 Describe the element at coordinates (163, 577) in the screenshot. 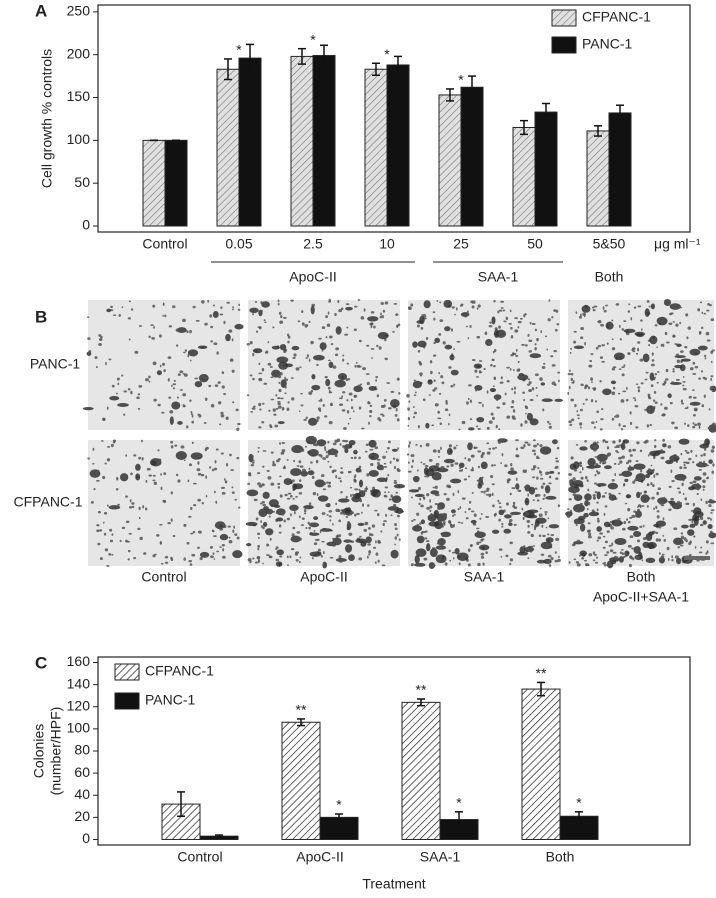

I see `column-label: Control` at that location.